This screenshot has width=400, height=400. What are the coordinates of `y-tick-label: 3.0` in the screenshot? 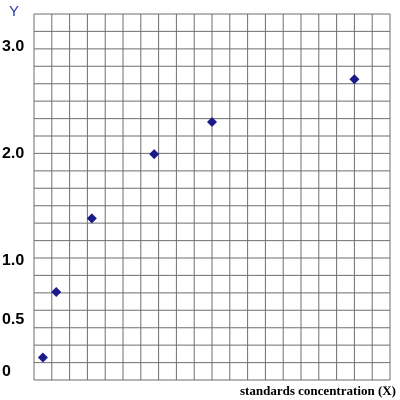 It's located at (13, 46).